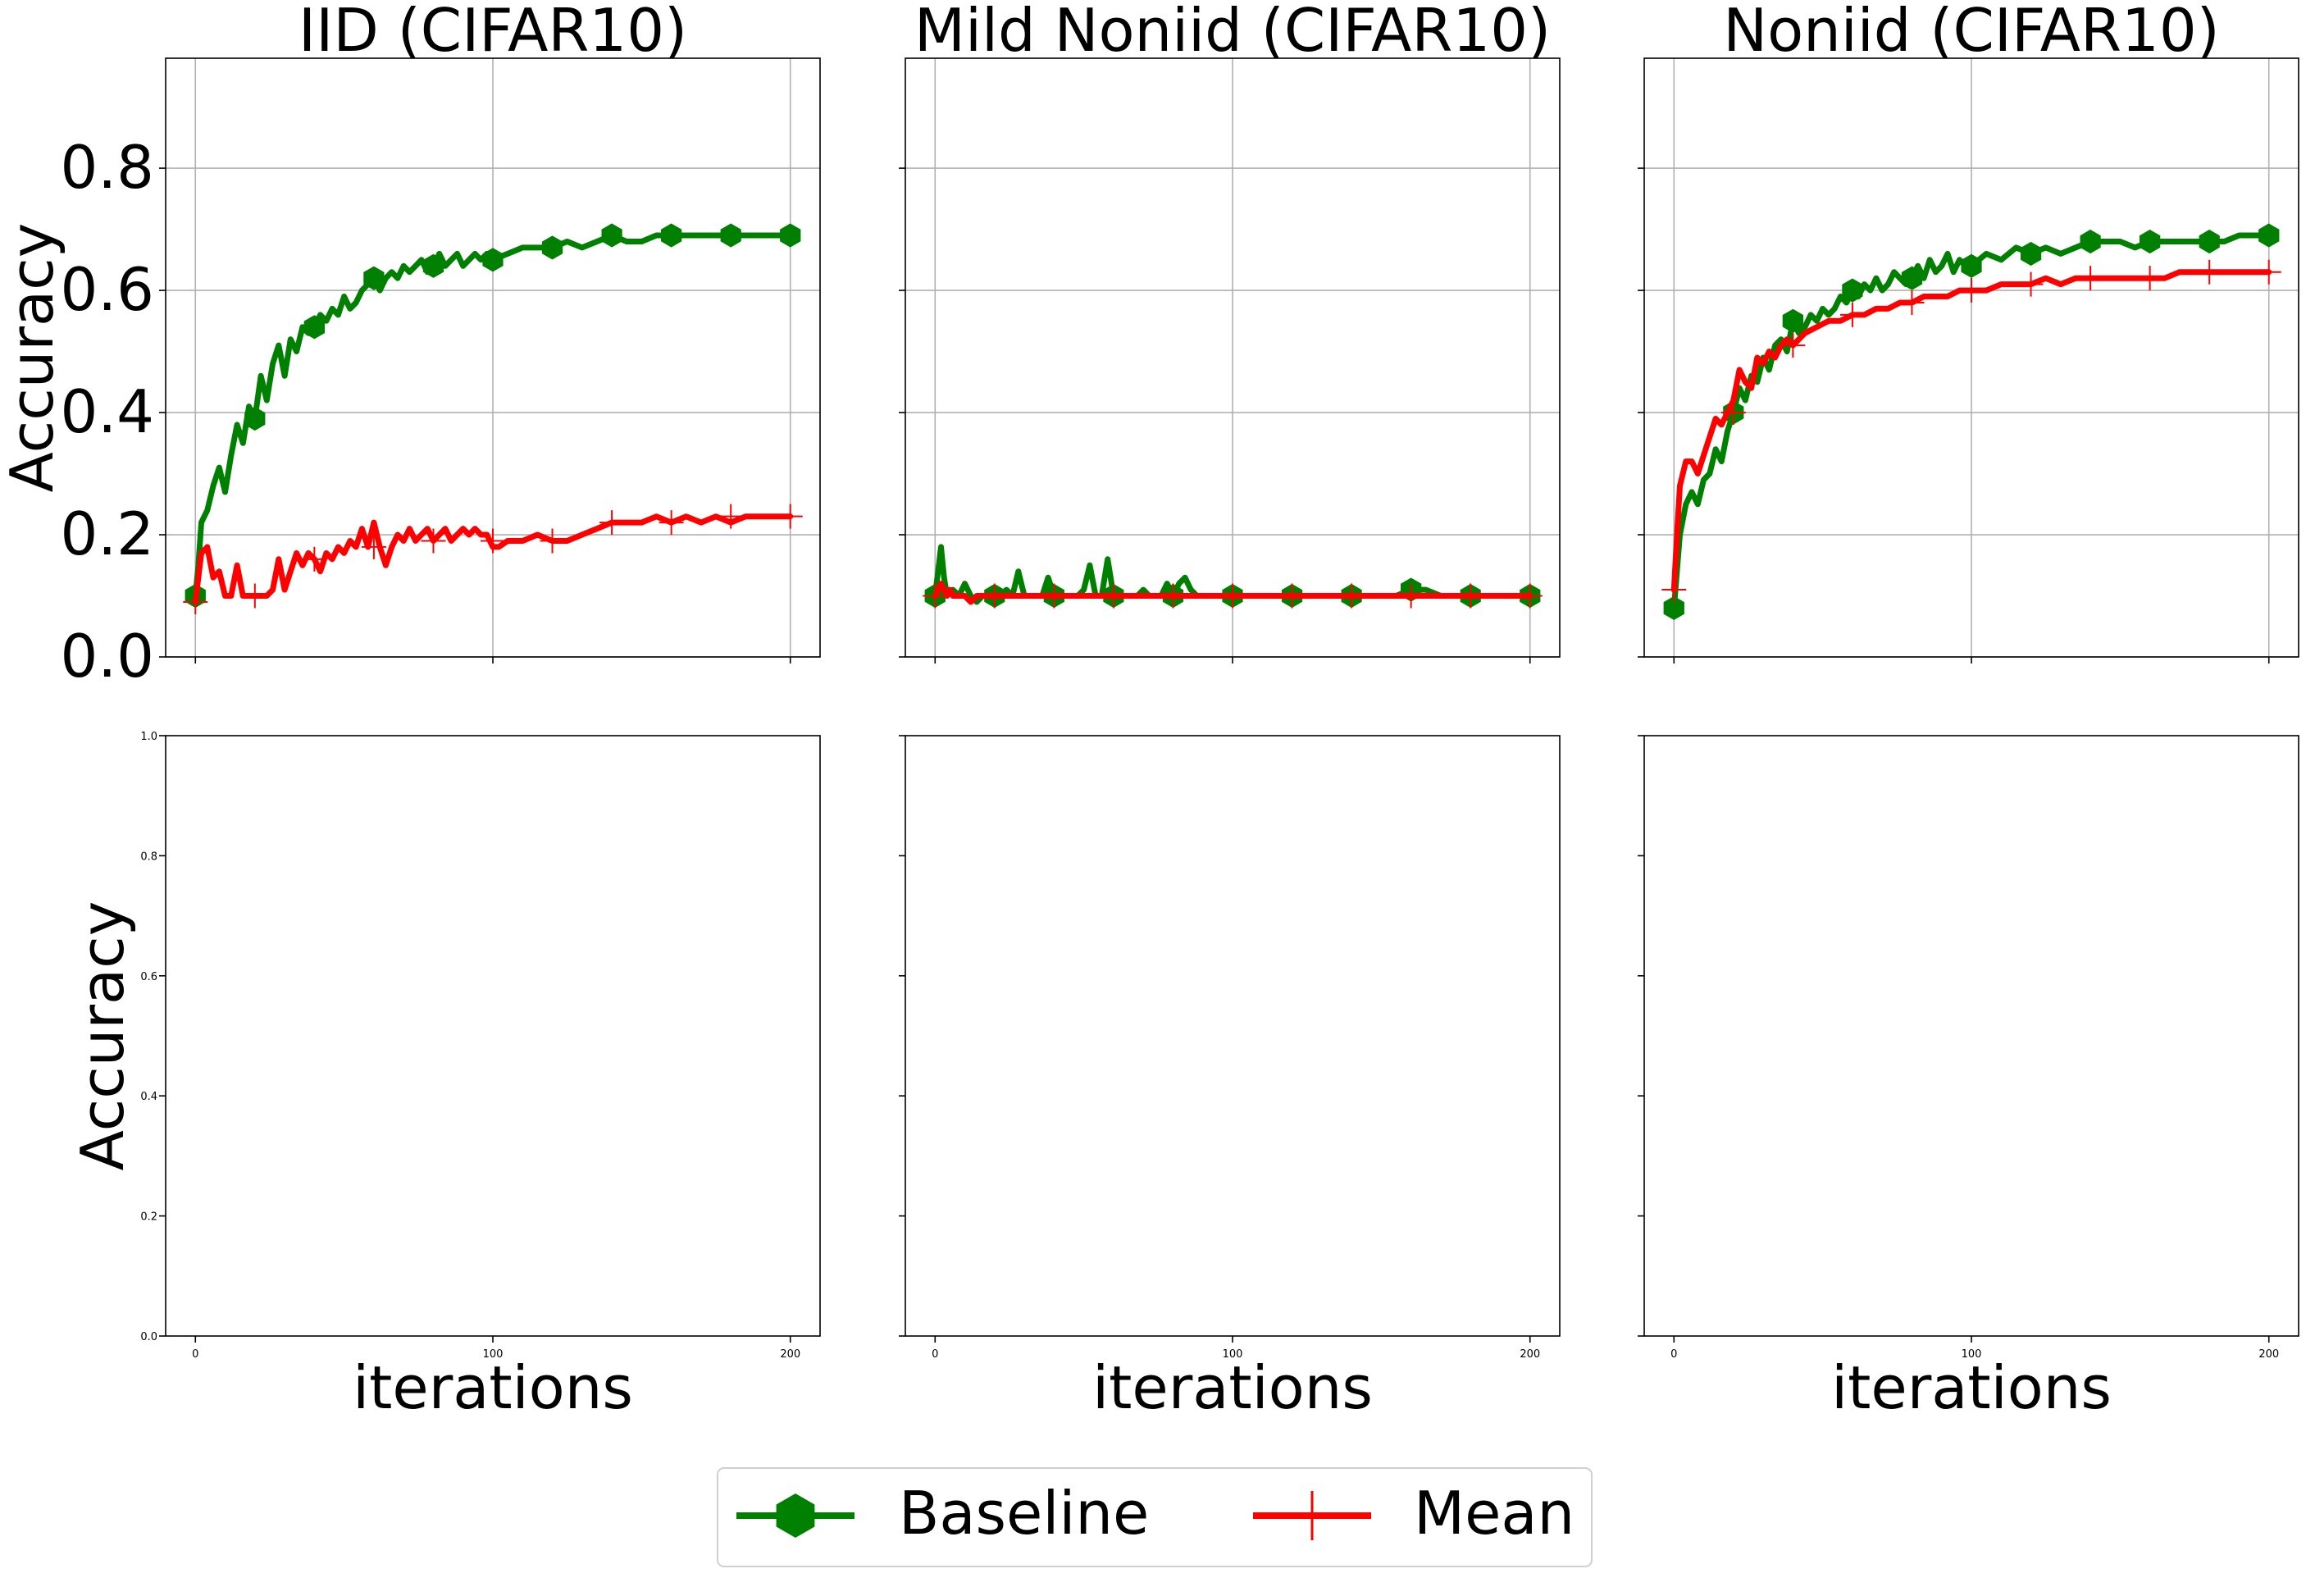  I want to click on legend-item-baseline: Baseline, so click(942, 1513).